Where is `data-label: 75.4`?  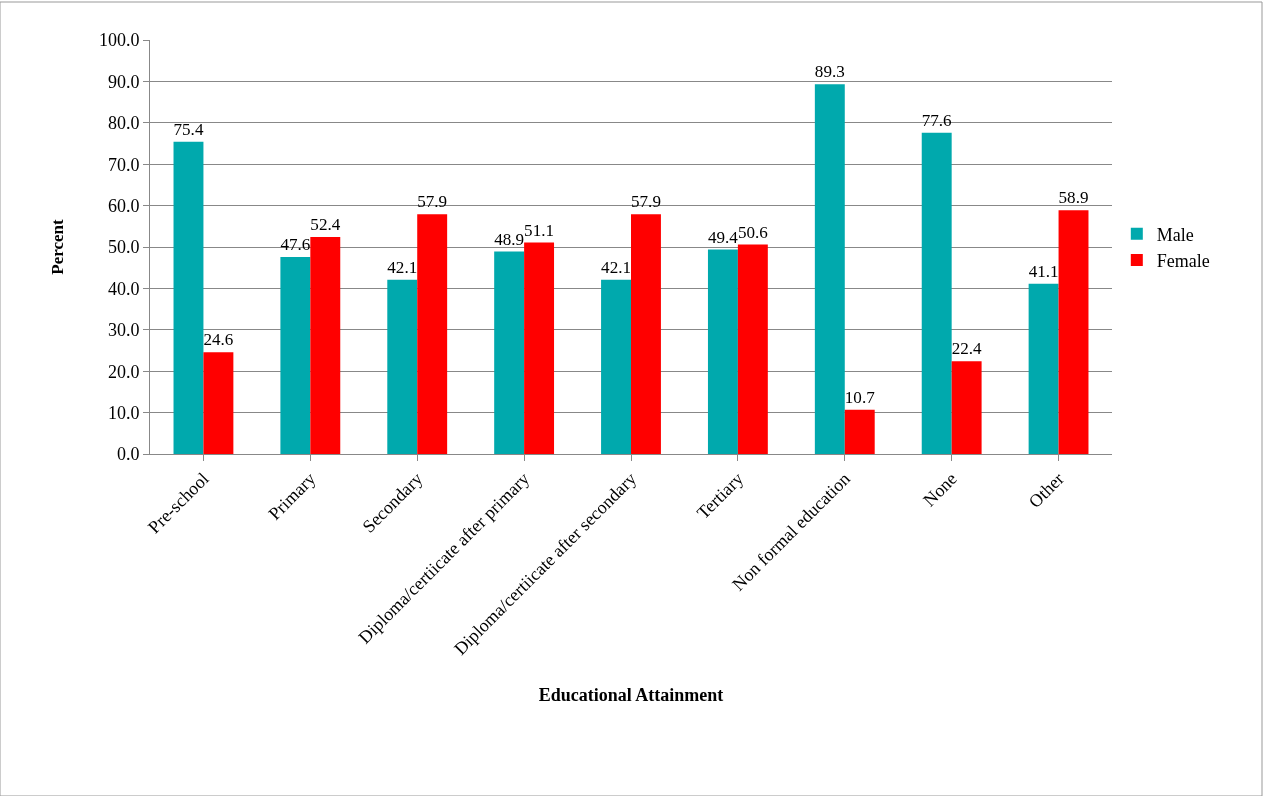
data-label: 75.4 is located at coordinates (188, 130).